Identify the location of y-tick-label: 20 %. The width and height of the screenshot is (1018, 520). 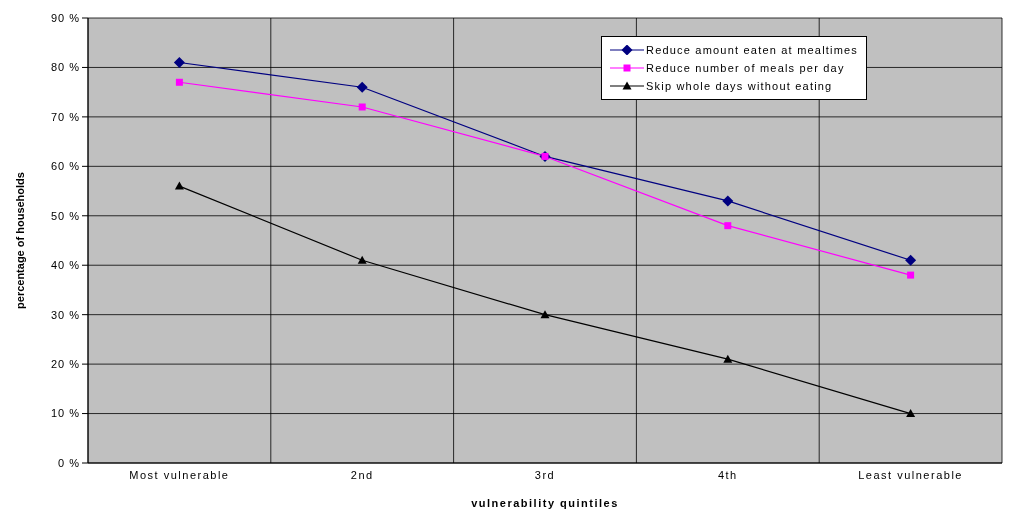
(65, 364).